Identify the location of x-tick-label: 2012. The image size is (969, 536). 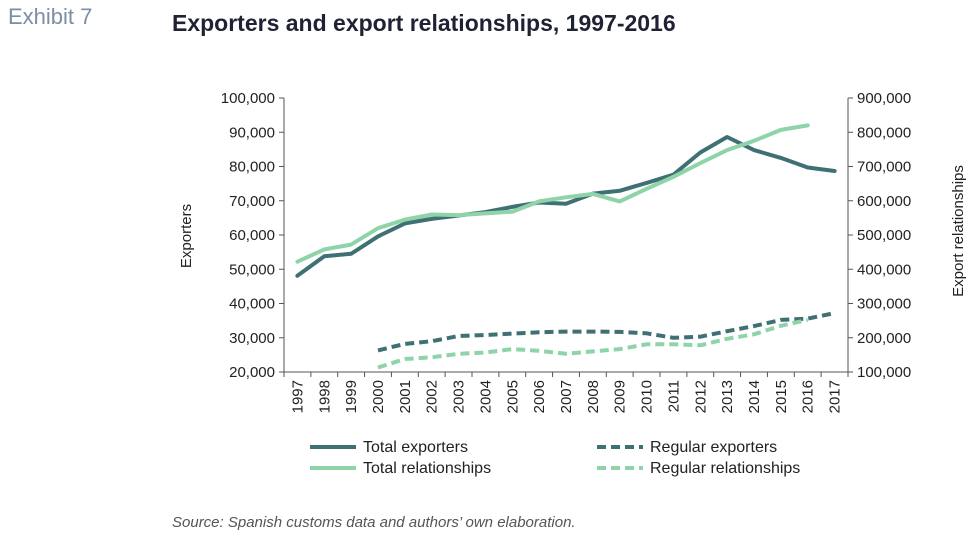
(700, 396).